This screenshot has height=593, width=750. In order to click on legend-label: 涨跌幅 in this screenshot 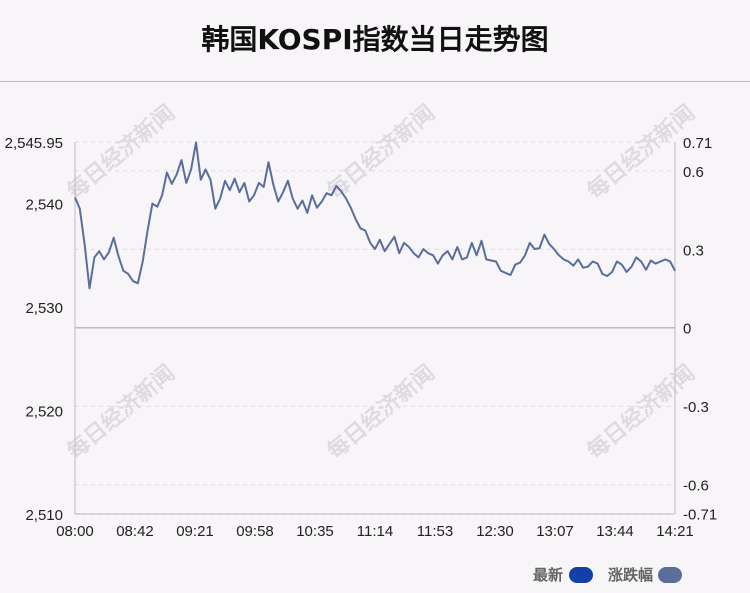, I will do `click(630, 575)`.